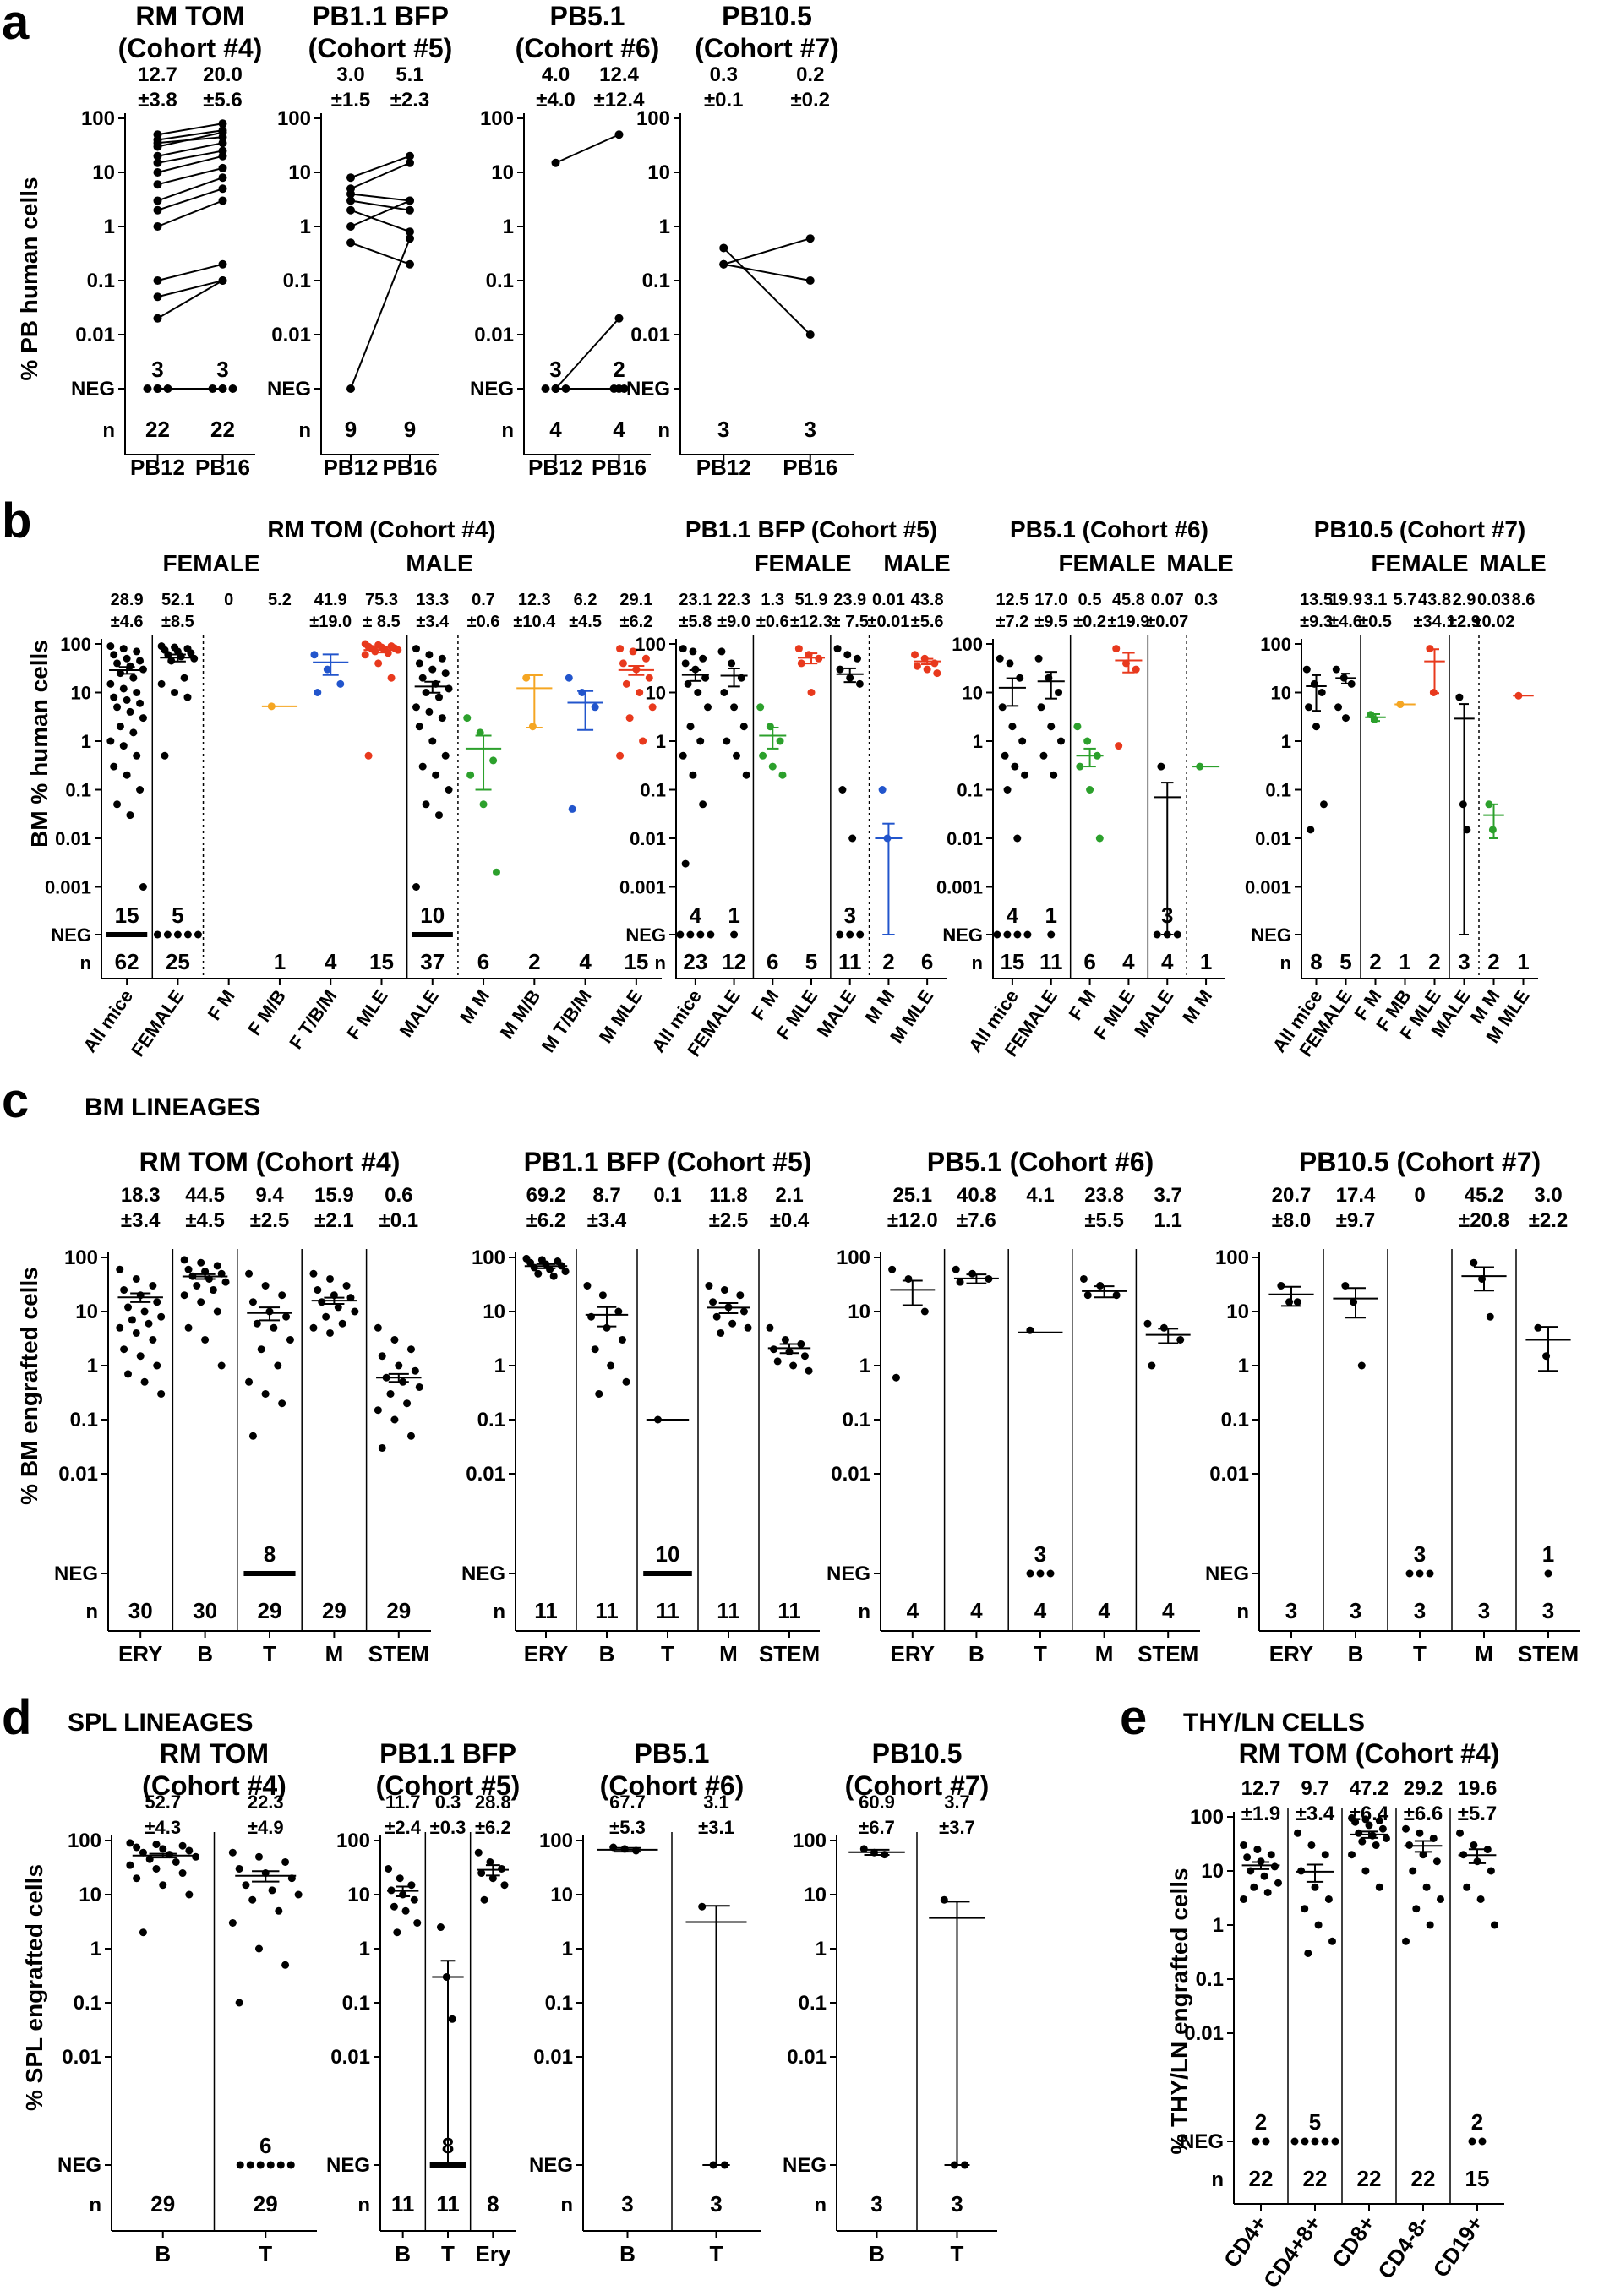 The image size is (1604, 2296). Describe the element at coordinates (351, 100) in the screenshot. I see `stat-sem: ±1.5` at that location.